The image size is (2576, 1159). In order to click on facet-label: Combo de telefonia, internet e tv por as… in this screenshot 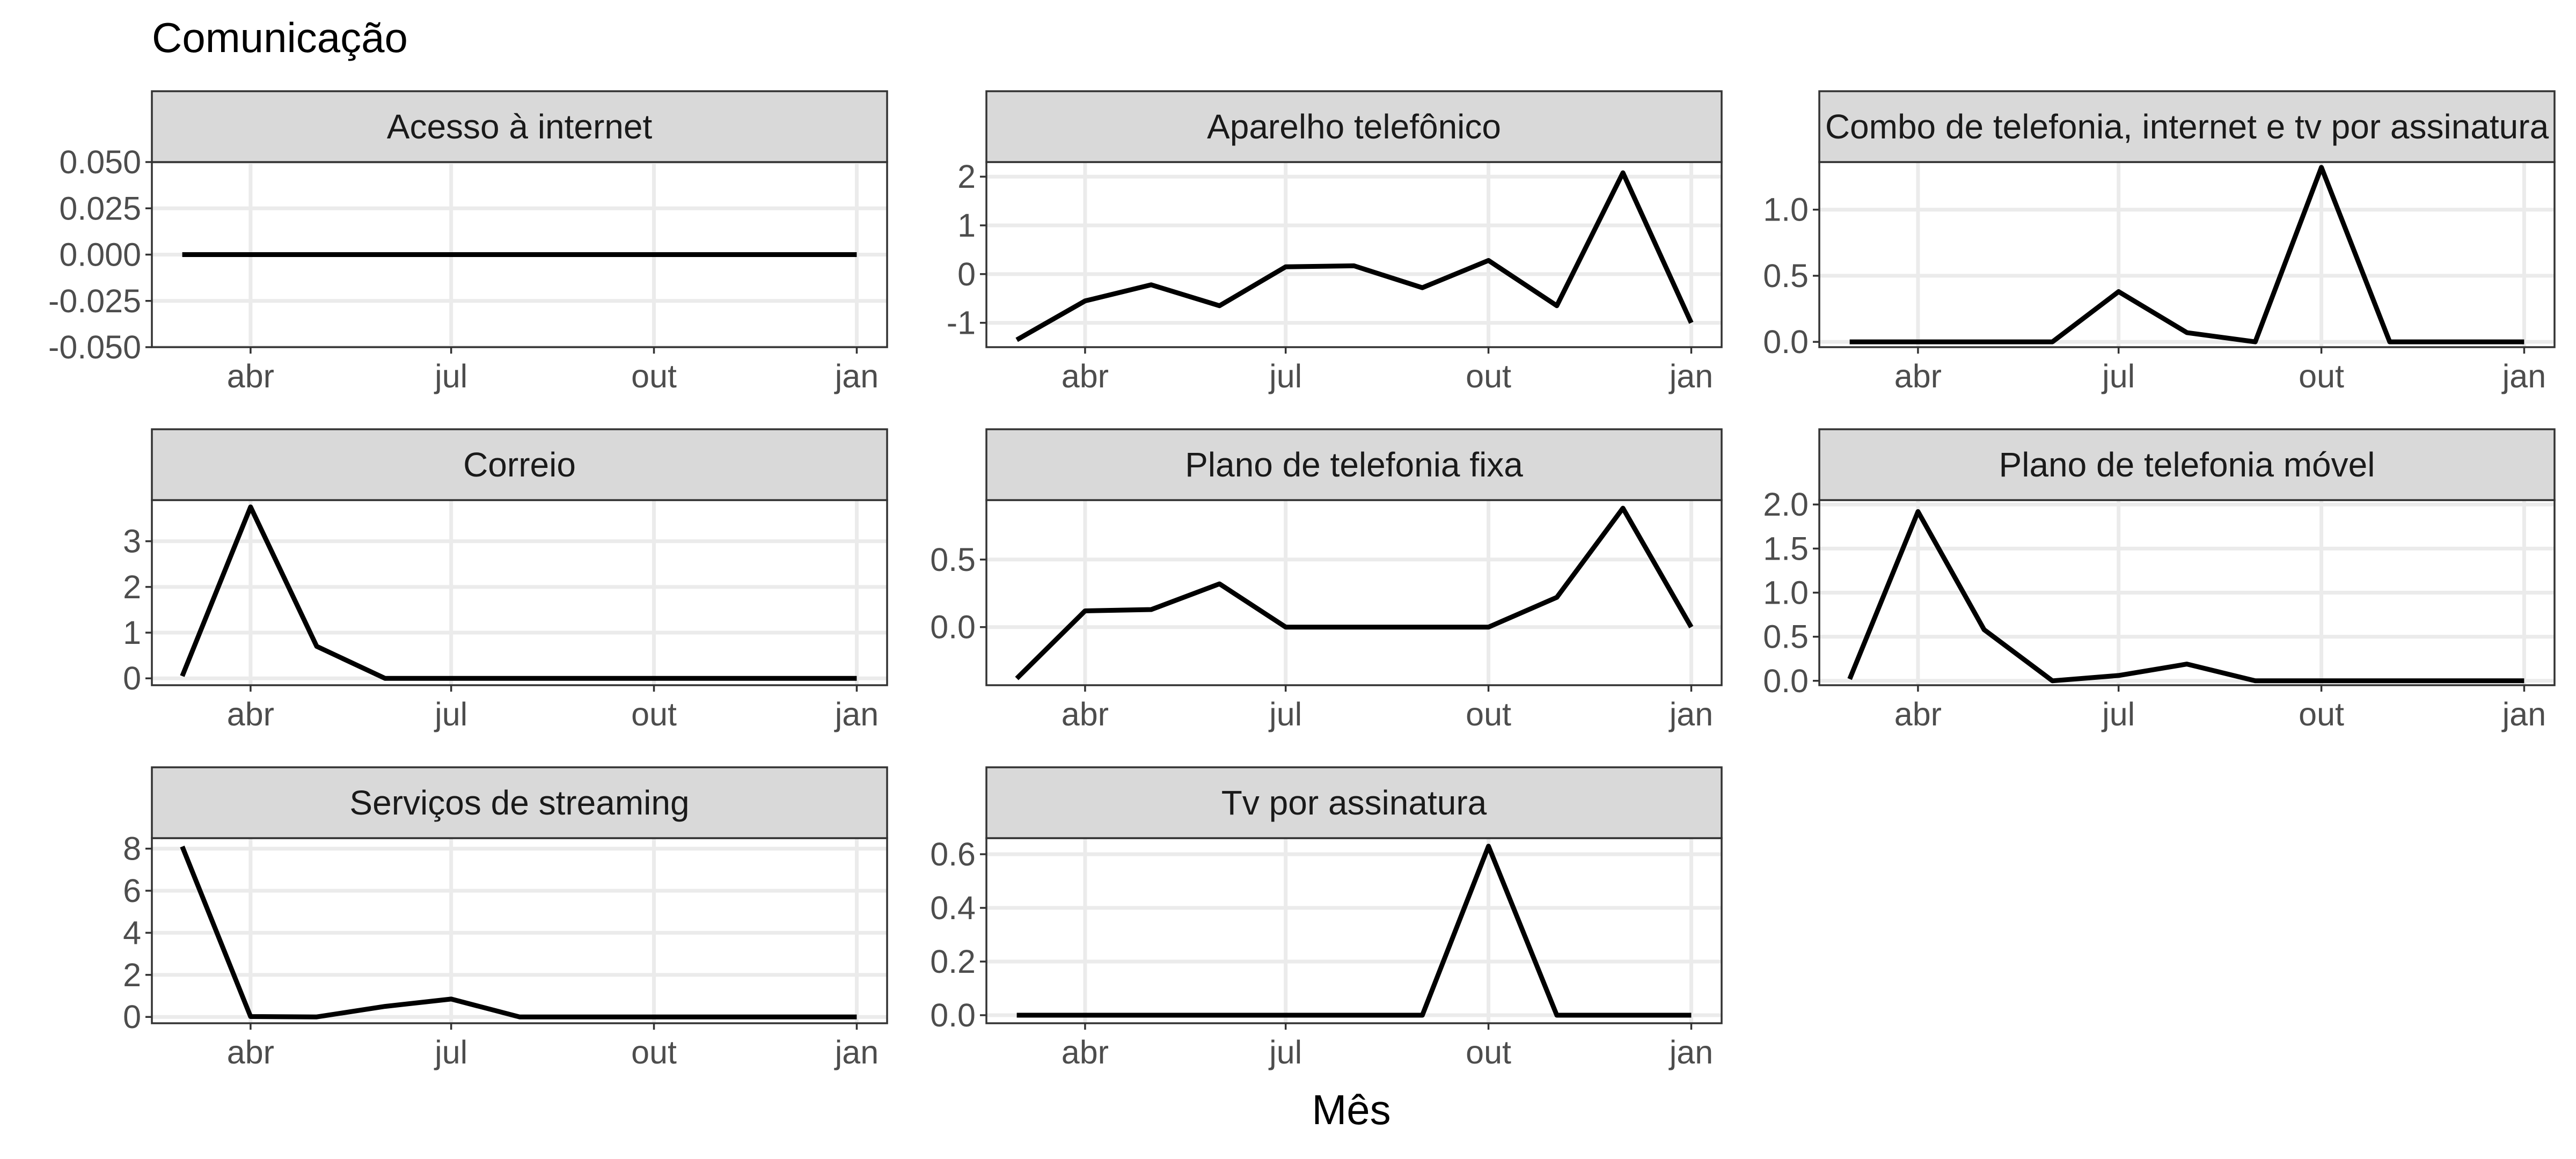, I will do `click(2187, 126)`.